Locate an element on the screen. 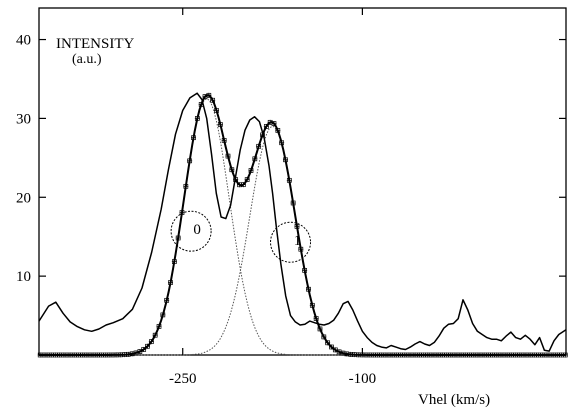 The height and width of the screenshot is (412, 572). y-tick-label: 30 is located at coordinates (23, 119).